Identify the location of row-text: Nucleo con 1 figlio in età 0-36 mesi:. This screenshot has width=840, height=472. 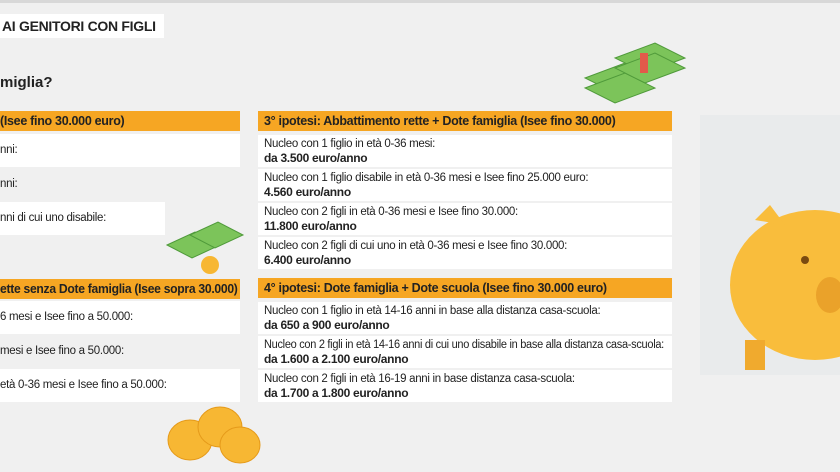
(350, 144).